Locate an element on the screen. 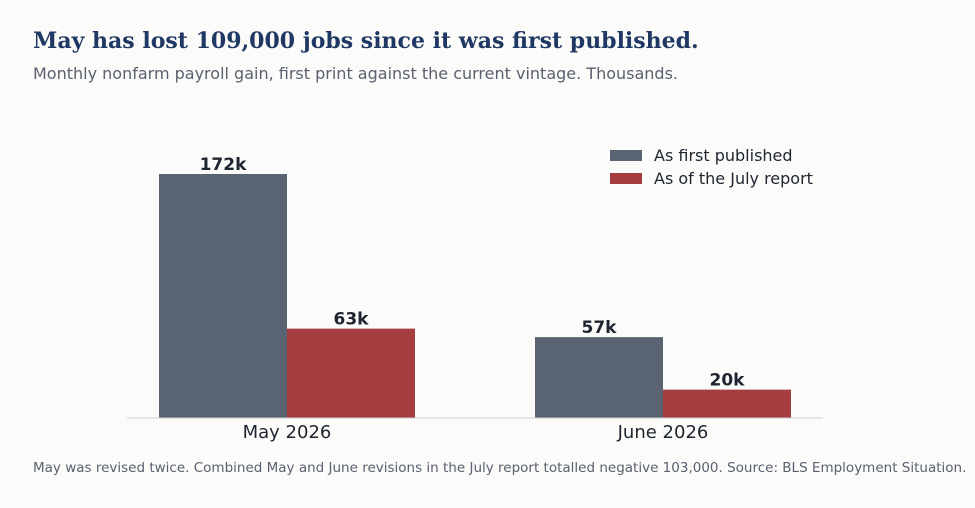 This screenshot has height=508, width=975. legend-label-first-published: As first published is located at coordinates (723, 155).